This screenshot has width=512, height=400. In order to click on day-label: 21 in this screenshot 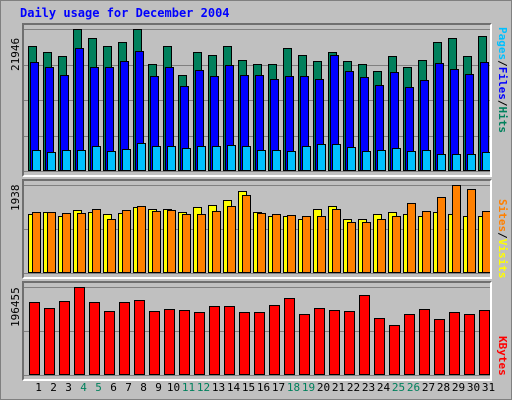, I will do `click(338, 387)`.